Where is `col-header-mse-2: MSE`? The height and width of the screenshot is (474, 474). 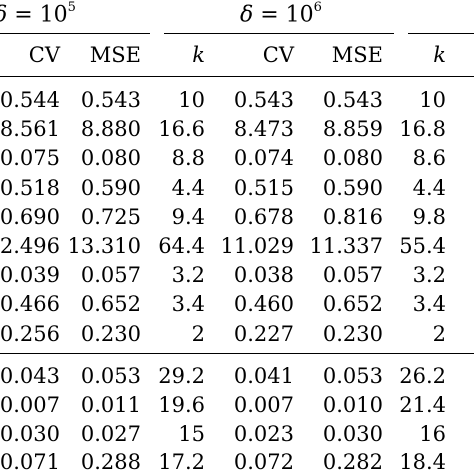 col-header-mse-2: MSE is located at coordinates (357, 55).